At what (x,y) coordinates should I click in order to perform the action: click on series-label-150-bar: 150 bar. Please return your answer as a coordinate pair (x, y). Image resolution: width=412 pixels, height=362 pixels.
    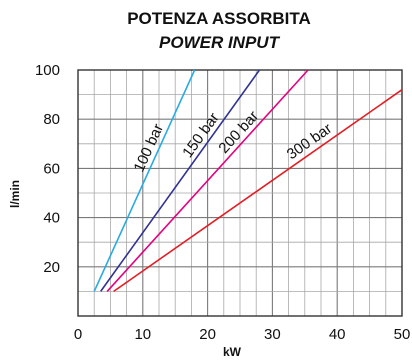
    Looking at the image, I should click on (200, 135).